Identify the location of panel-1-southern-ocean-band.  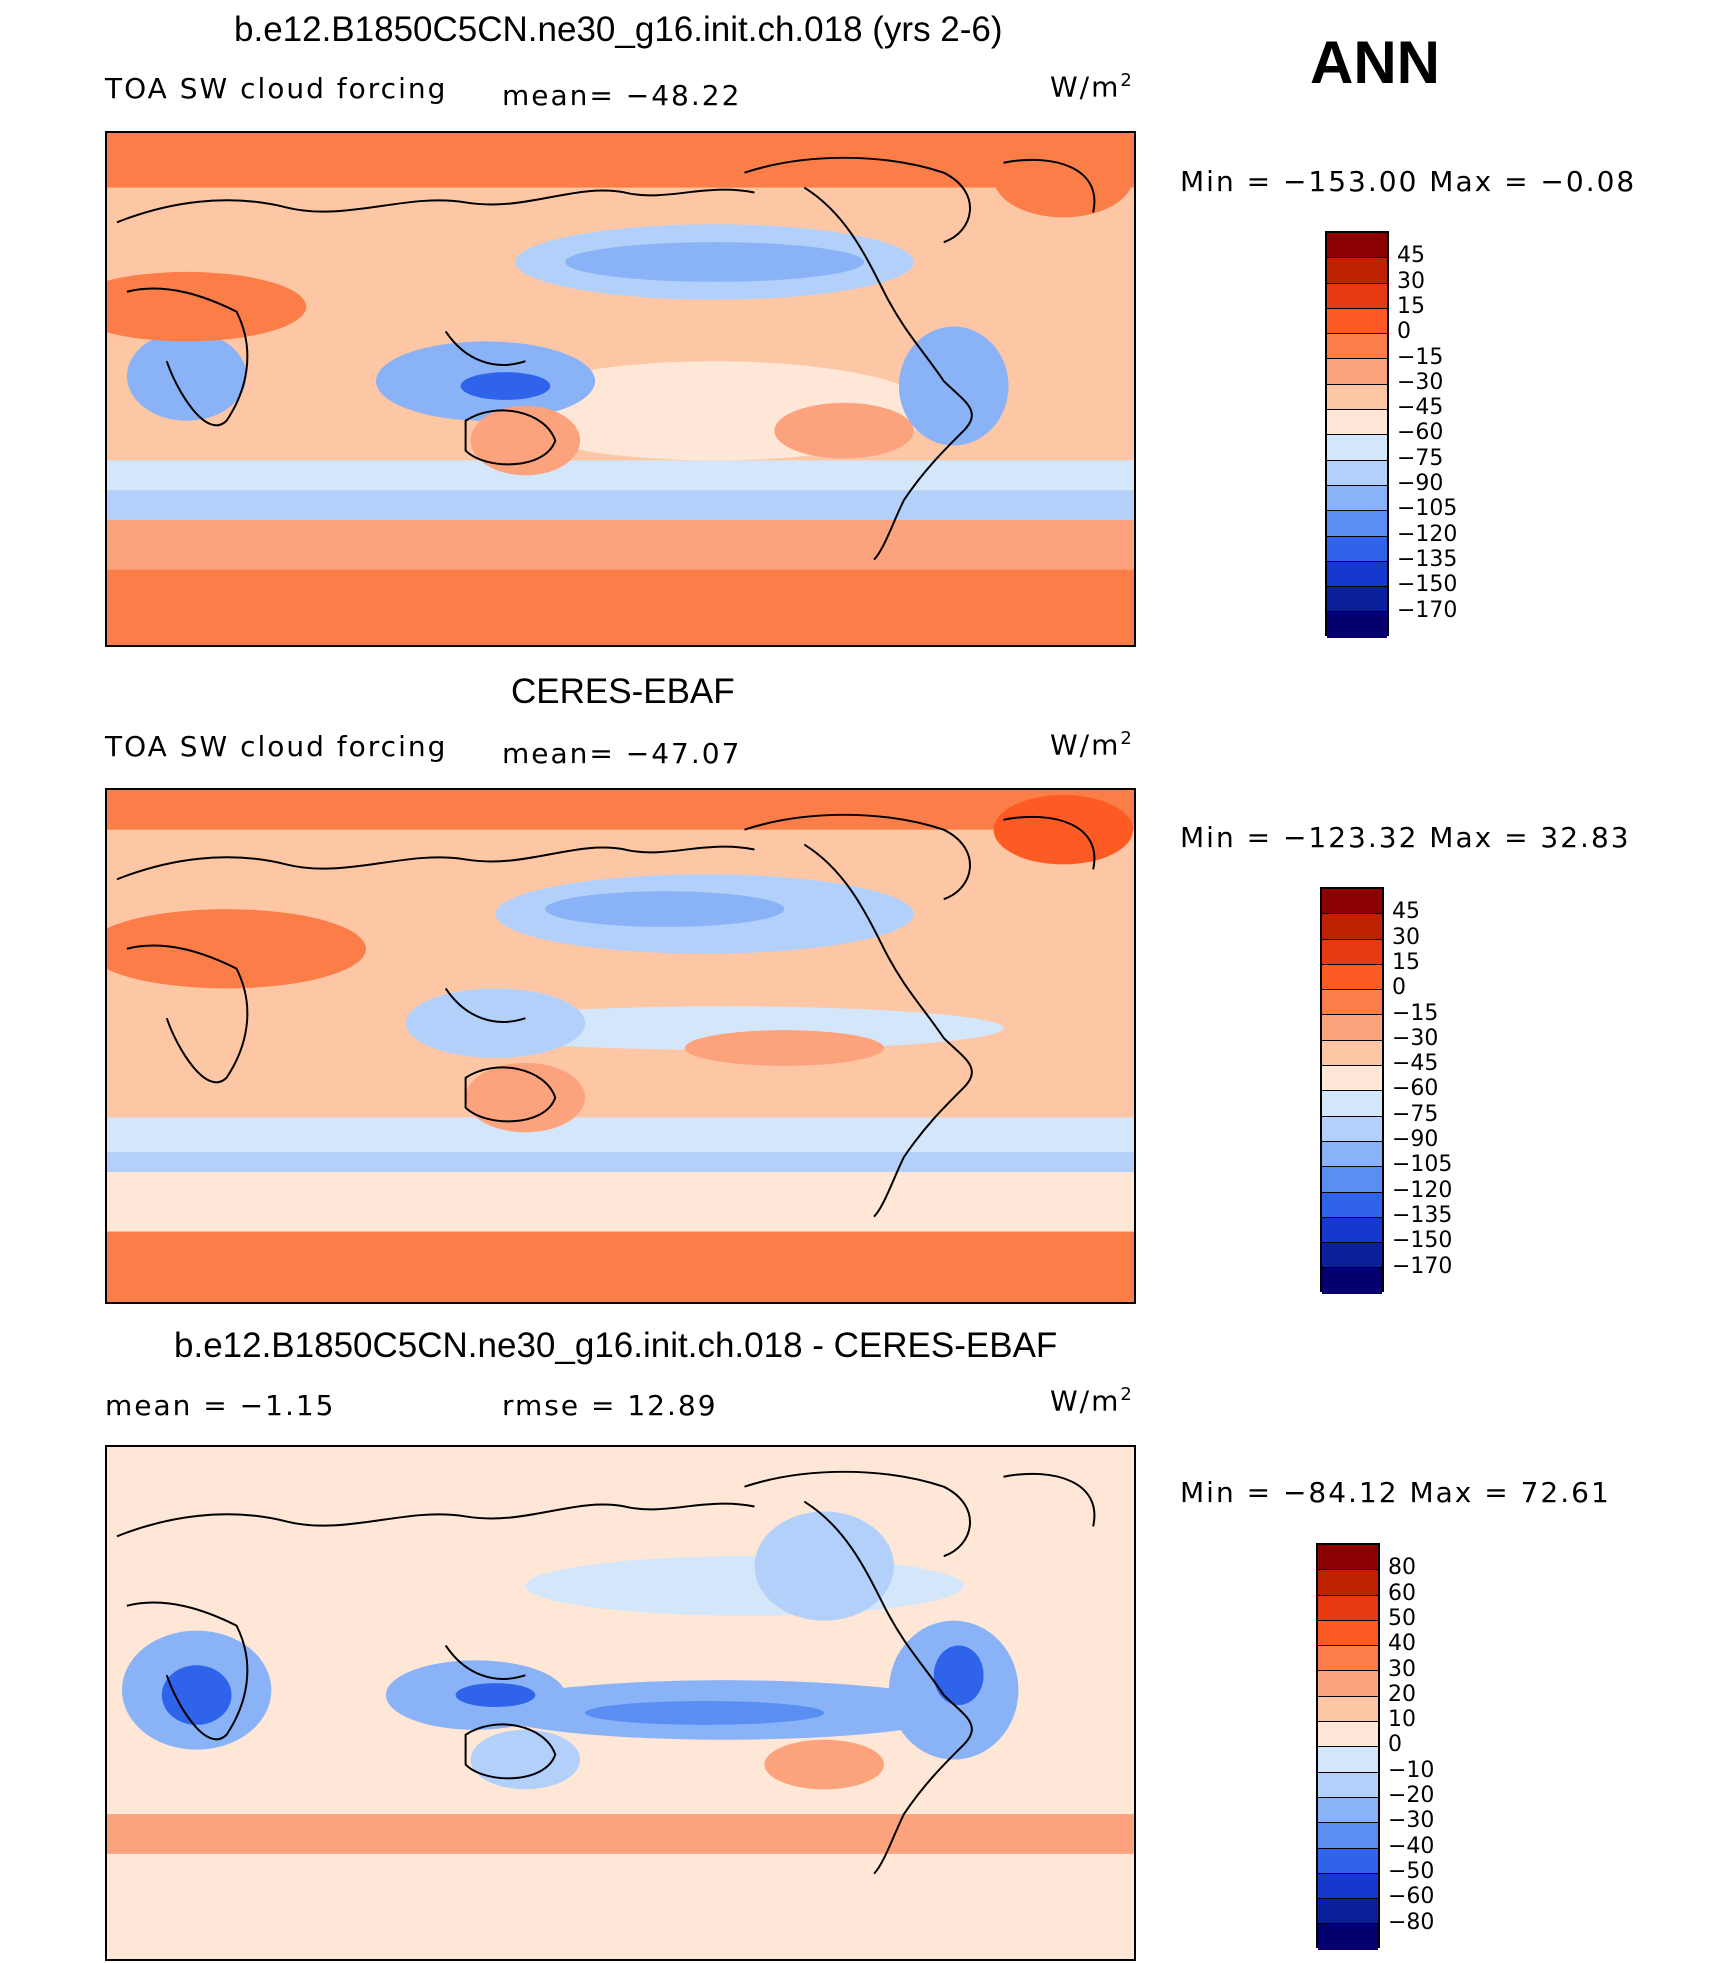
(620, 505).